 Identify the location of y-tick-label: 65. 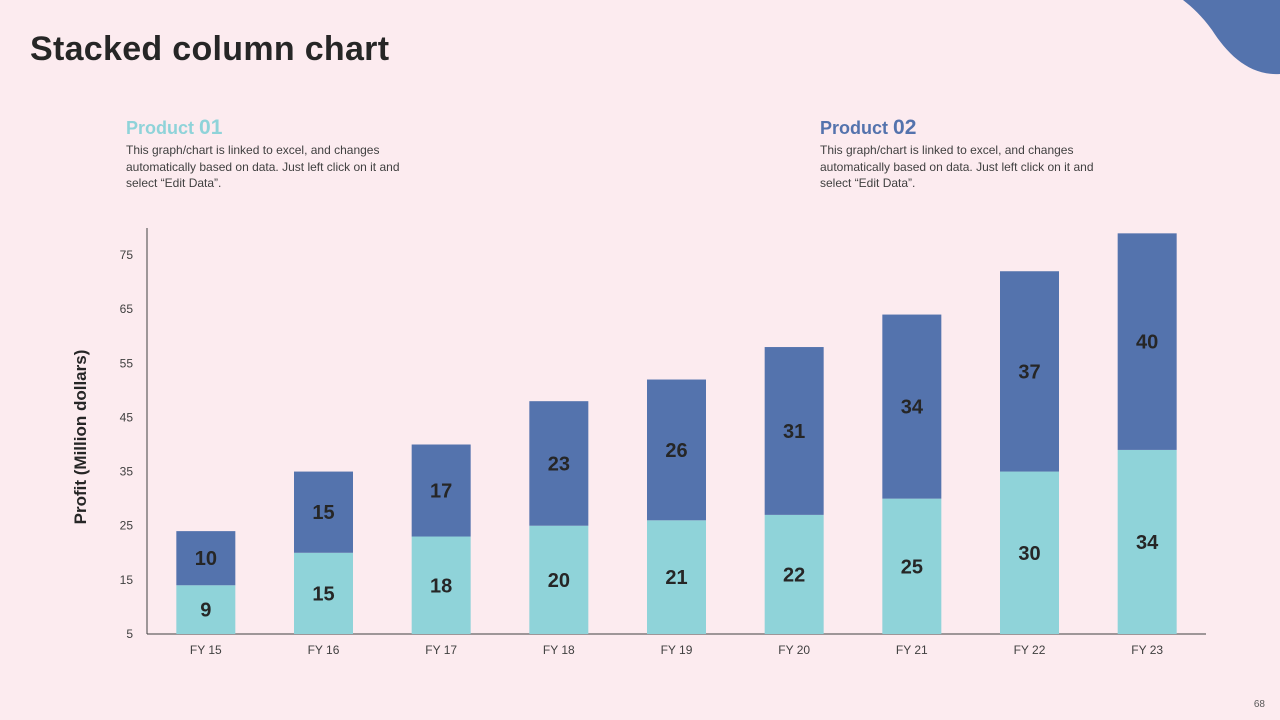
(127, 309).